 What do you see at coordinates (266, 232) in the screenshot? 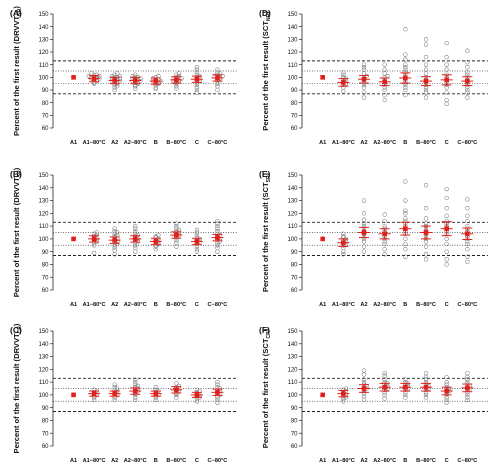
I see `y-axis-label: Percent of the first result (SCTSR)` at bounding box center [266, 232].